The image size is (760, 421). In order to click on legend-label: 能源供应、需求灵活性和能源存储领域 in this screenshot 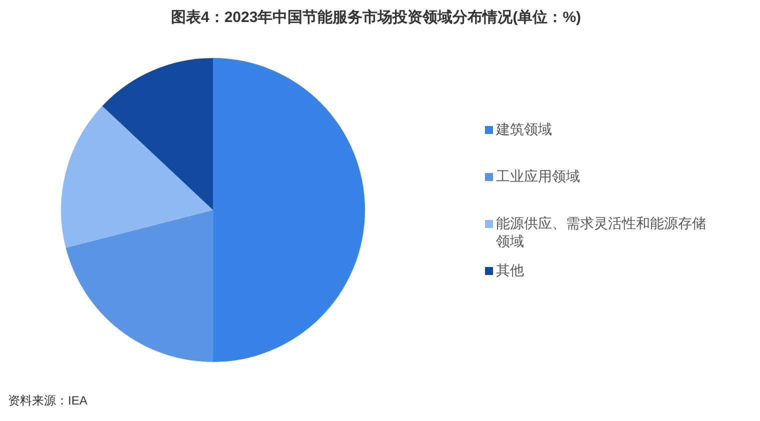, I will do `click(601, 231)`.